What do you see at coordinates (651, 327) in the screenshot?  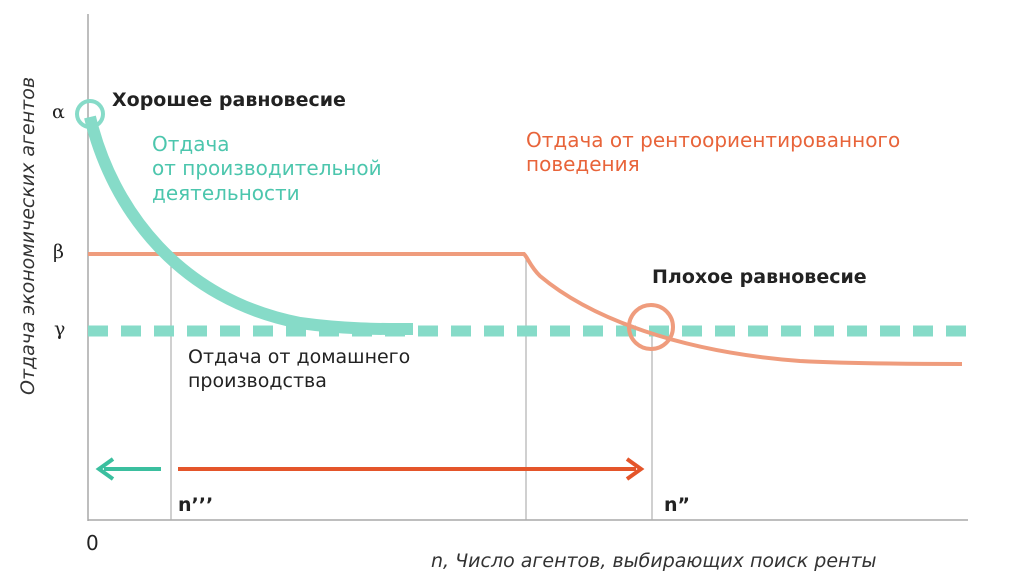 I see `bad-equilibrium-marker` at bounding box center [651, 327].